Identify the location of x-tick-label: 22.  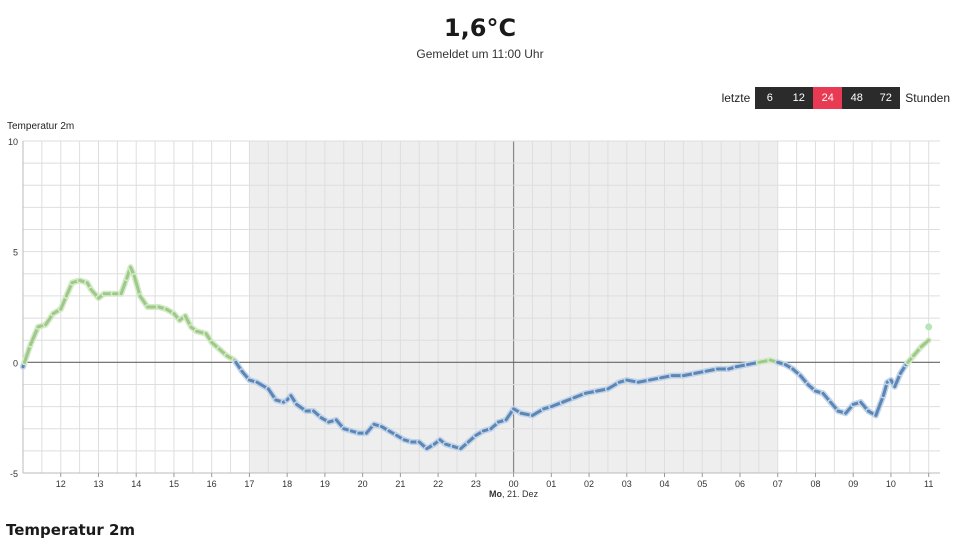
(438, 484).